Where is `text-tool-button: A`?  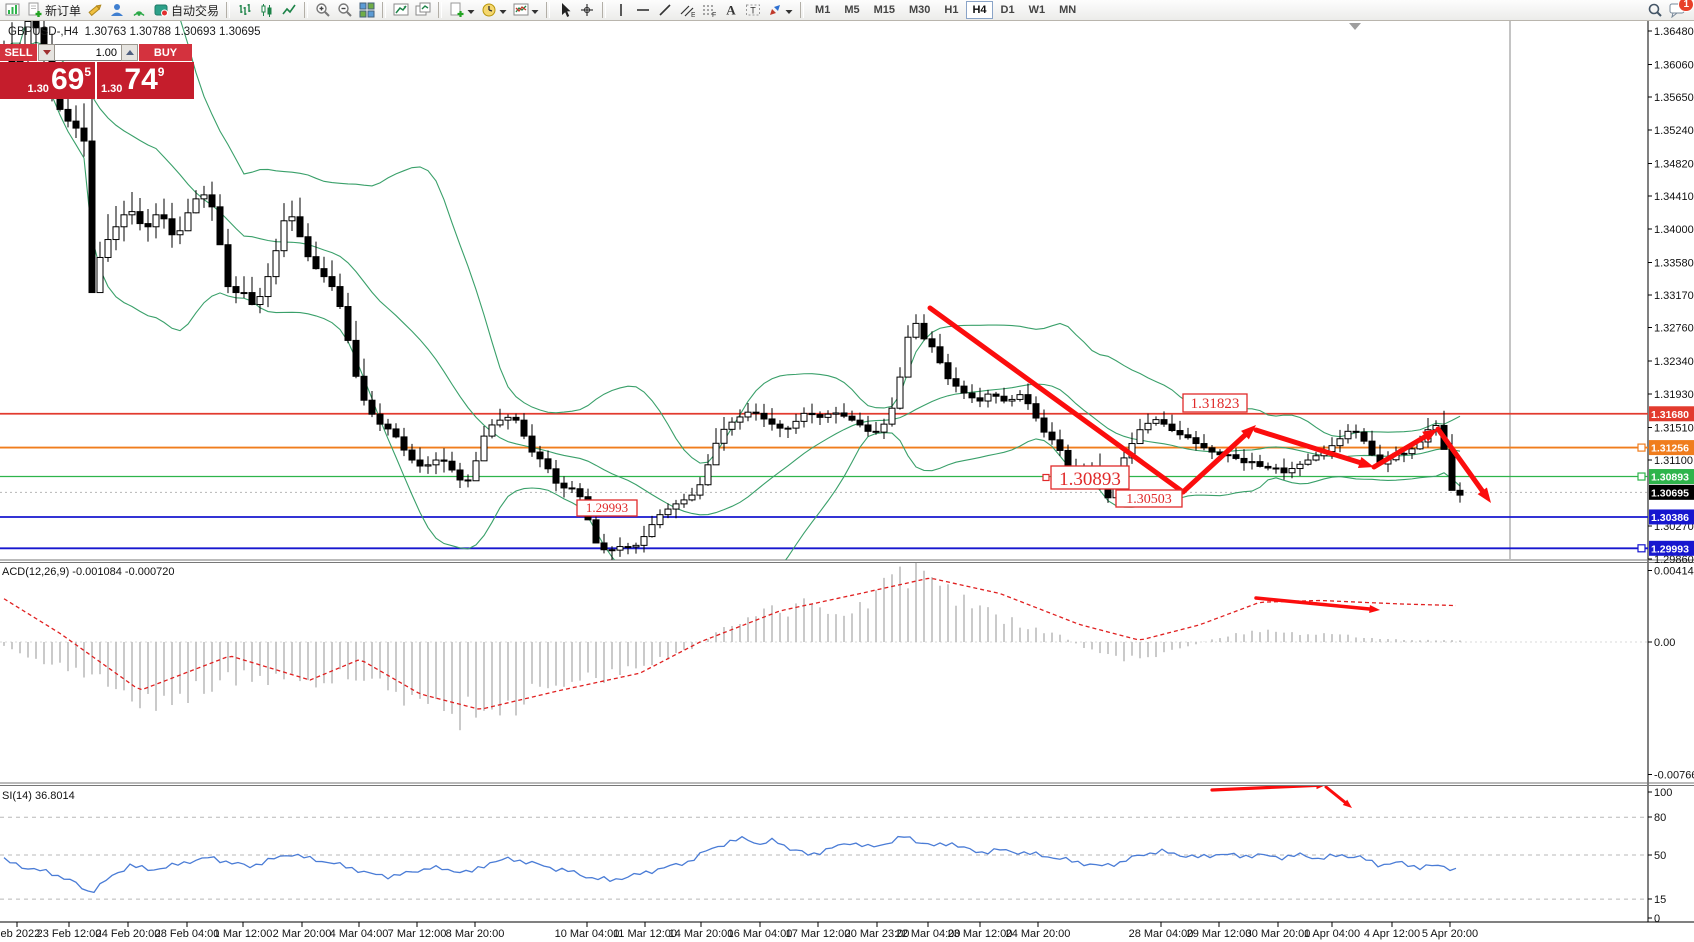 text-tool-button: A is located at coordinates (731, 10).